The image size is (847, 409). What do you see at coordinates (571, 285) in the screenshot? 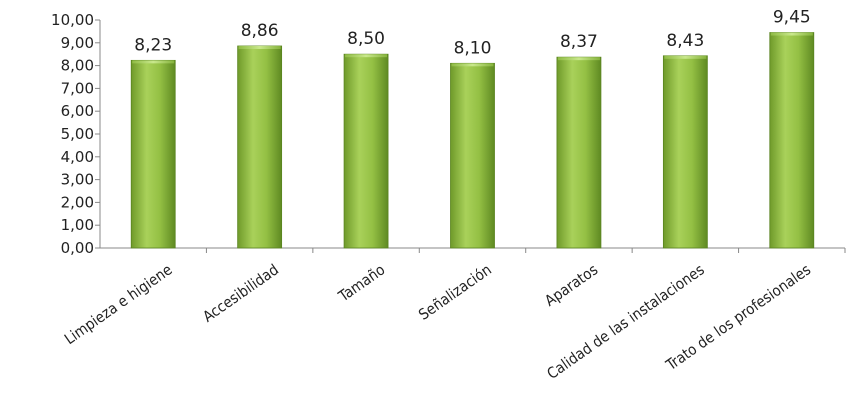
I see `category-label: Aparatos` at bounding box center [571, 285].